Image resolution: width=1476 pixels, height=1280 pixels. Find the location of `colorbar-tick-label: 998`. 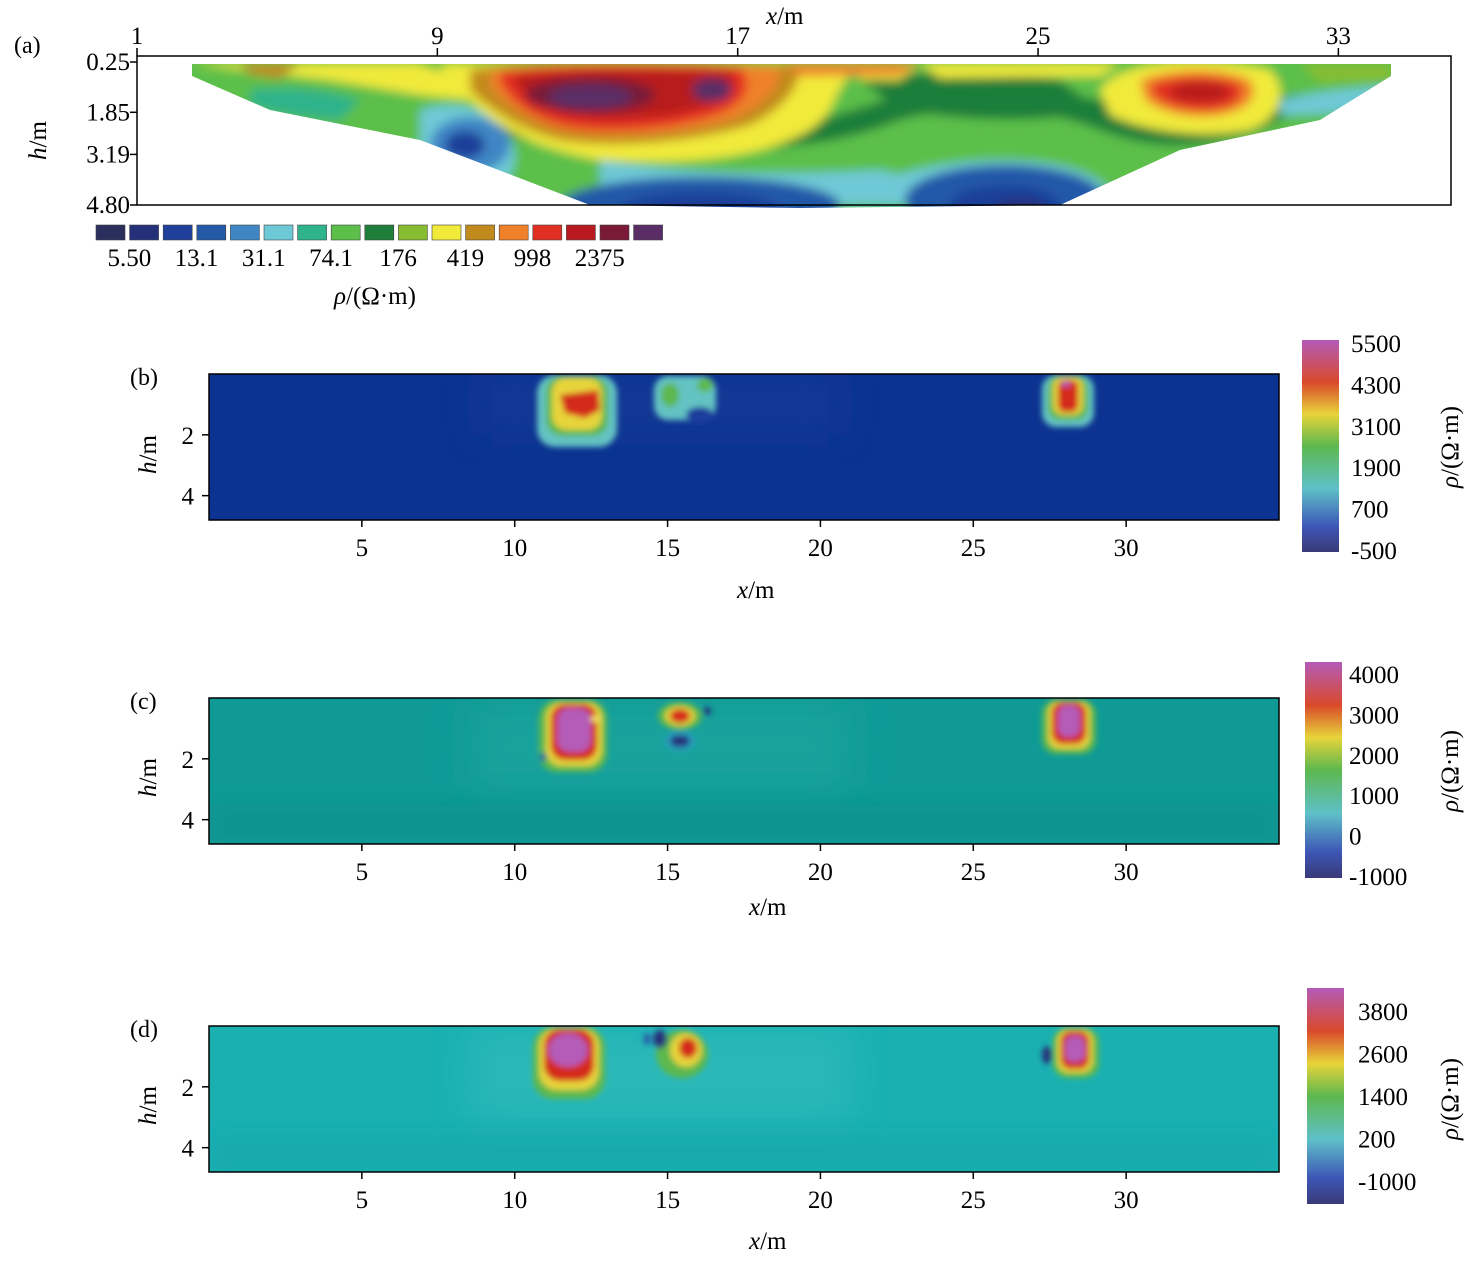

colorbar-tick-label: 998 is located at coordinates (533, 258).